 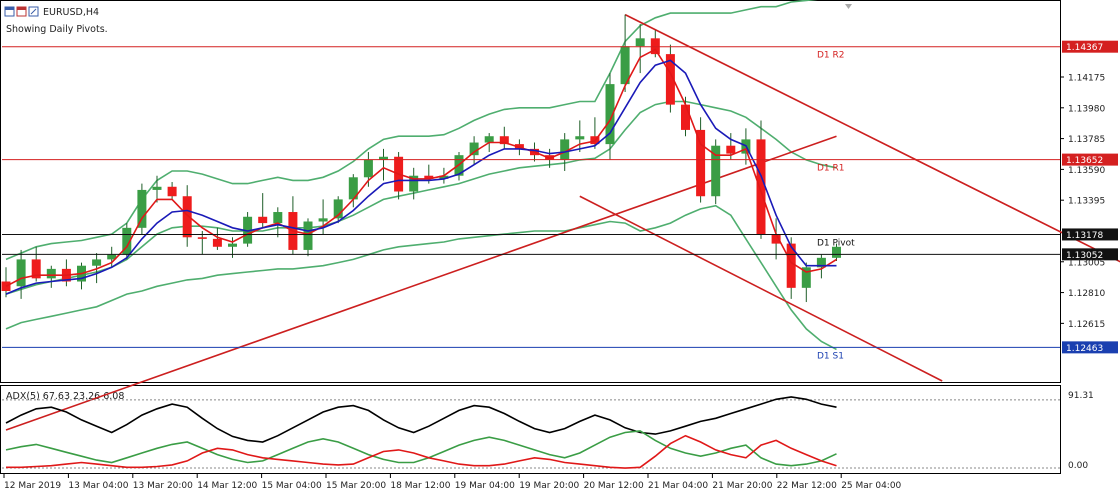 I want to click on x-tick-label: 18 Mar 12:00, so click(x=420, y=486).